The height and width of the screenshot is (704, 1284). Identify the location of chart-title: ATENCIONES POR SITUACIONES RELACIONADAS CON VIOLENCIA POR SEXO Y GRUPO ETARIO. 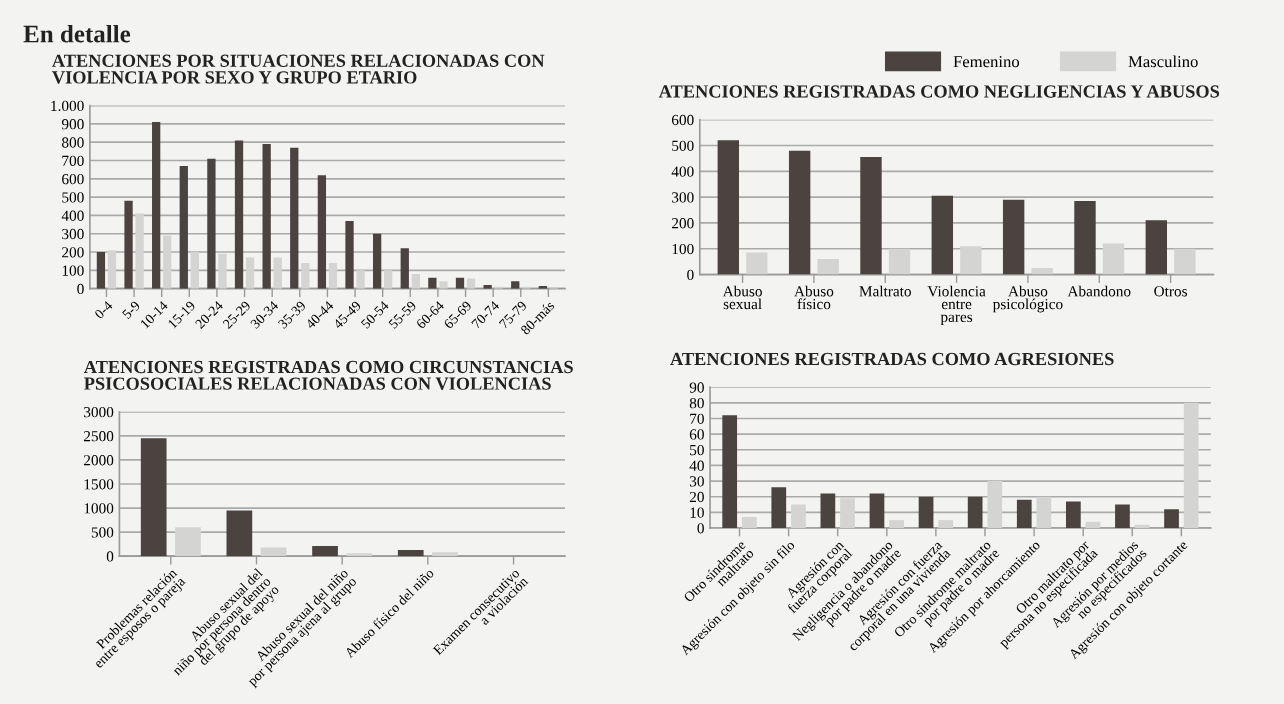
(298, 69).